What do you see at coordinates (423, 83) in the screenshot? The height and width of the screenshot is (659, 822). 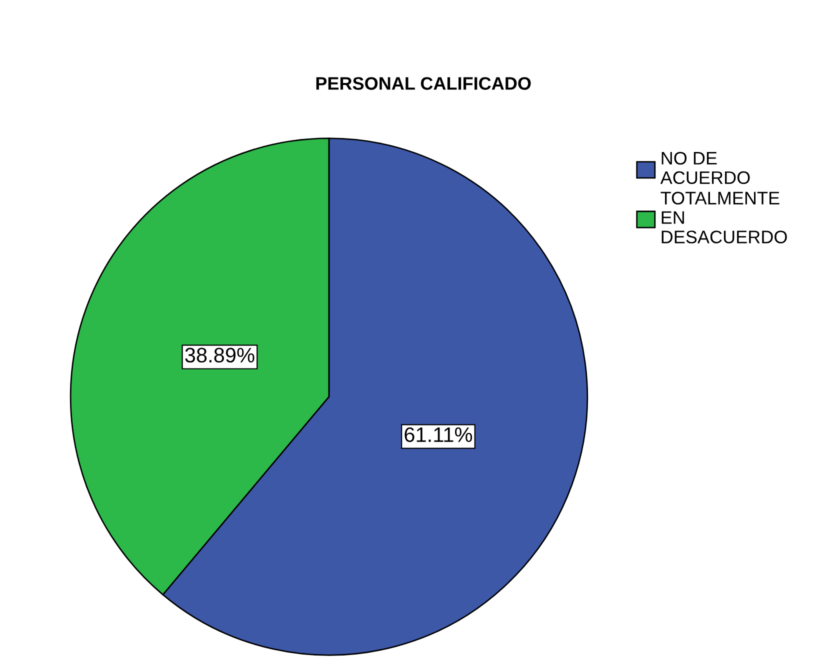 I see `chart-title: PERSONAL CALIFICADO` at bounding box center [423, 83].